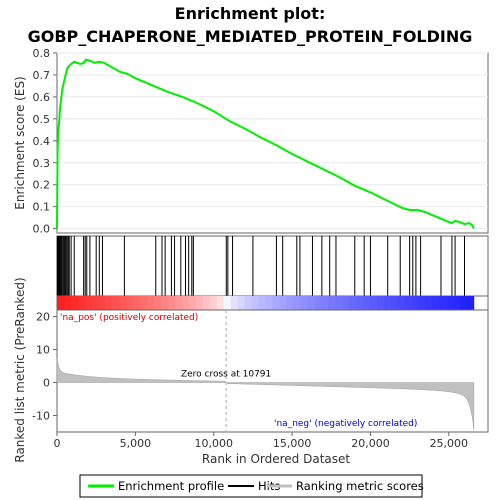 The height and width of the screenshot is (500, 500). I want to click on metric-tick-label: 20, so click(43, 317).